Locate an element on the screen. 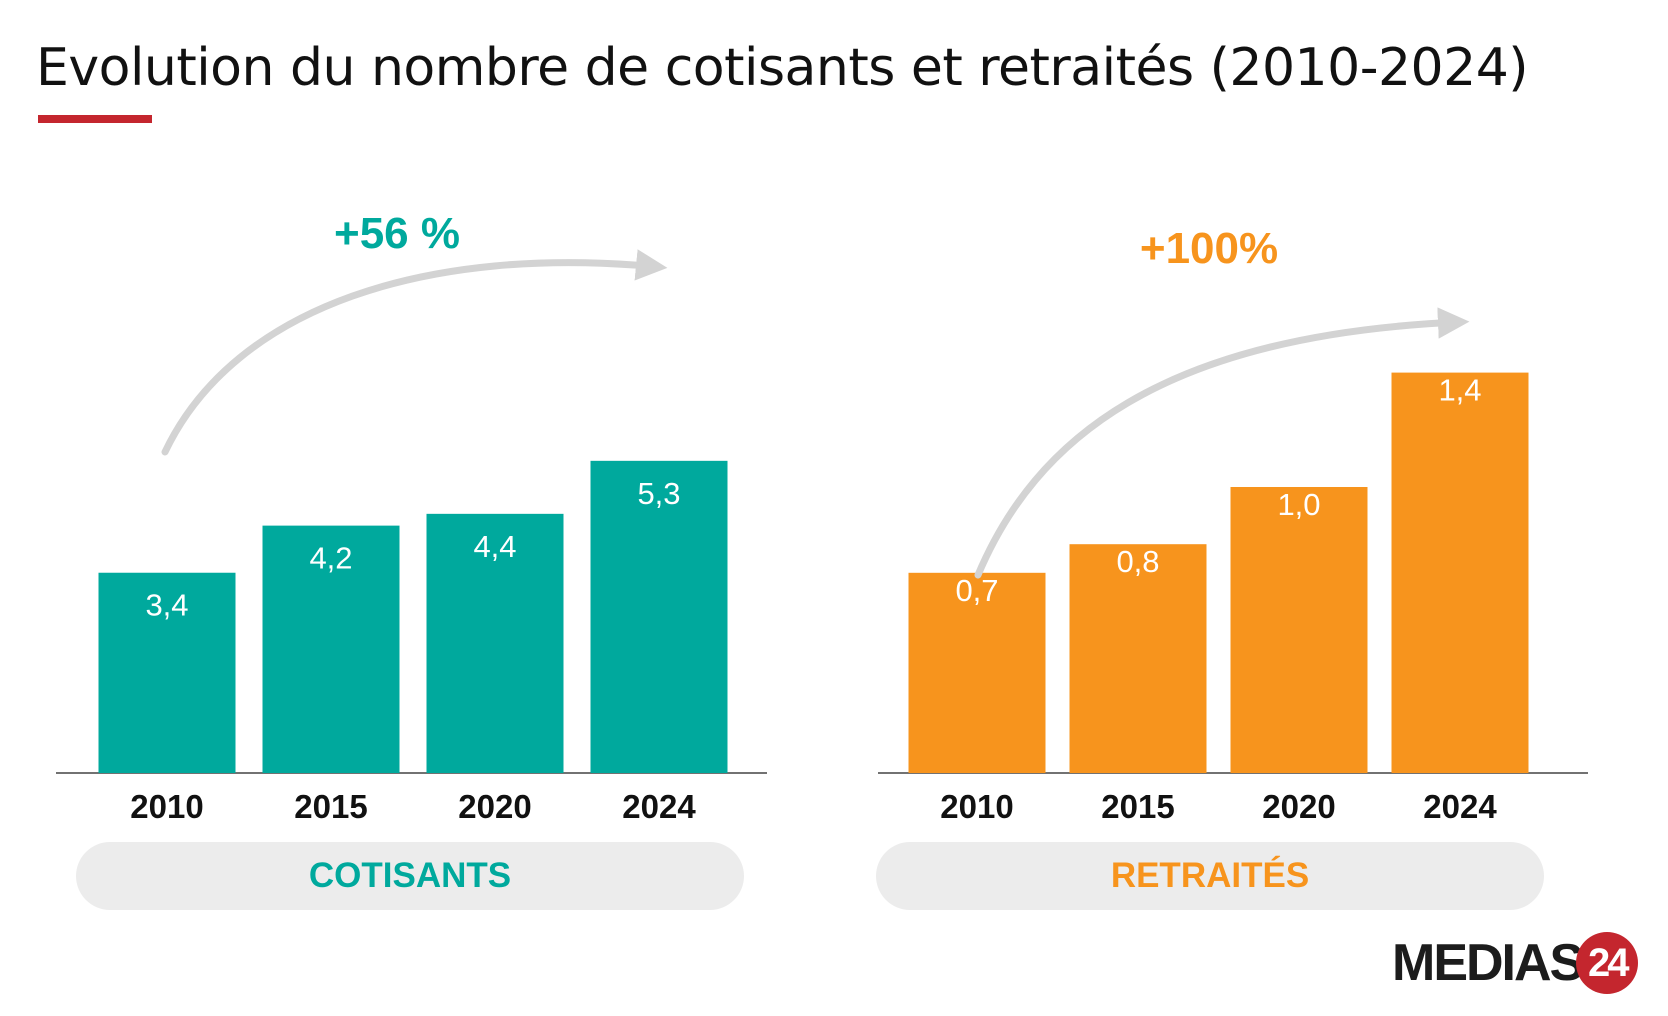 The height and width of the screenshot is (1016, 1668). cotisants-bar-2024 is located at coordinates (659, 616).